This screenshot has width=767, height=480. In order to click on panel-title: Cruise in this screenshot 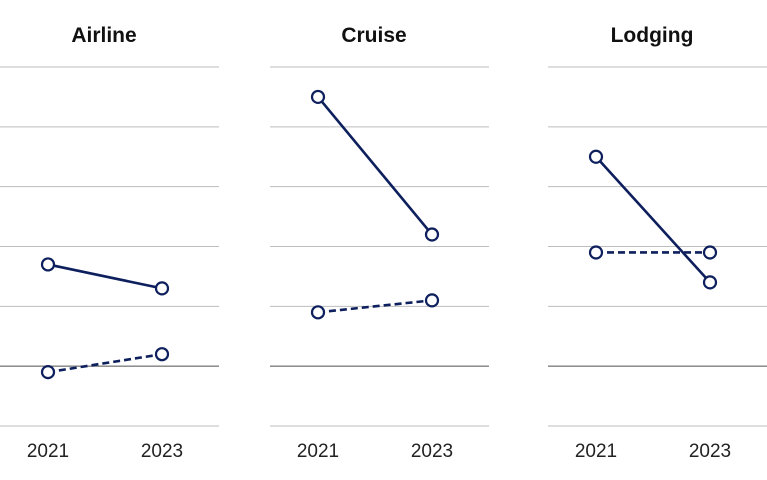, I will do `click(373, 35)`.